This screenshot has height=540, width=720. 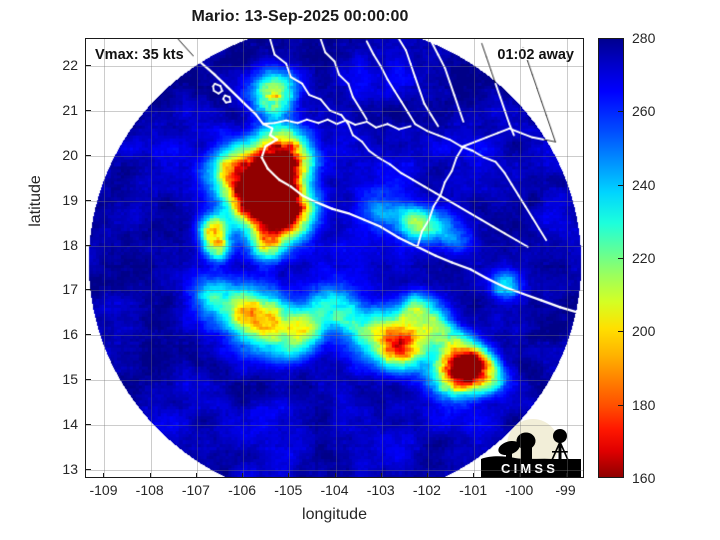 What do you see at coordinates (644, 331) in the screenshot?
I see `colorbar-tick-label: 200` at bounding box center [644, 331].